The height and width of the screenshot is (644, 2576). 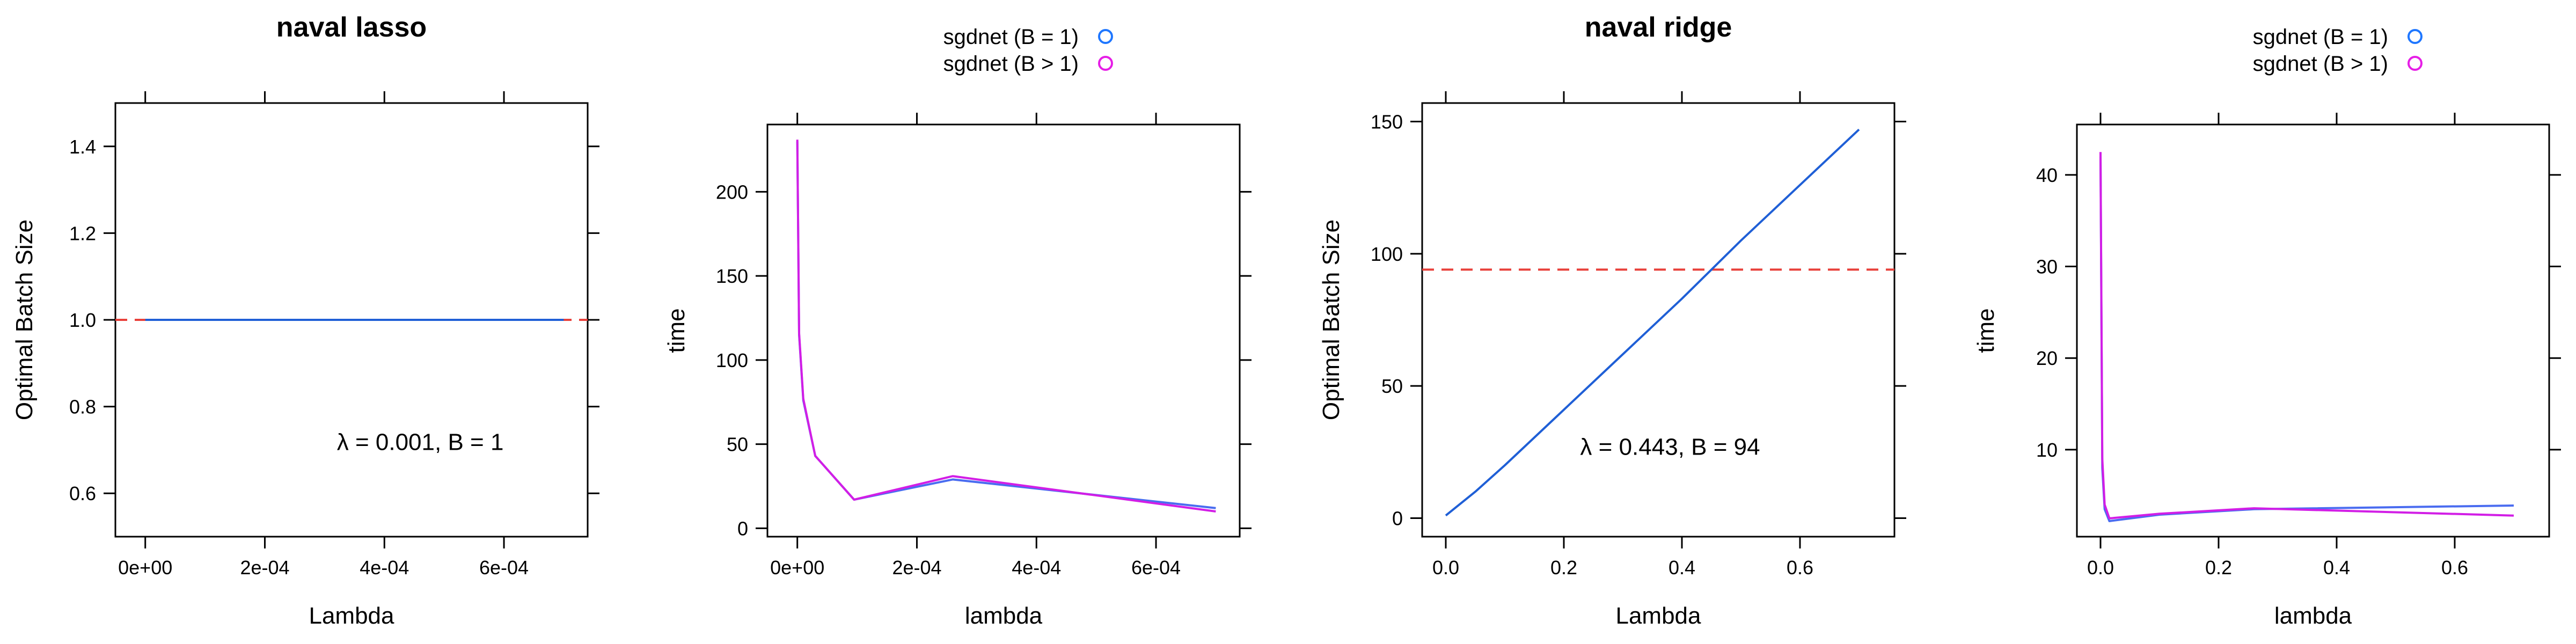 I want to click on y-tick-label: 1.4, so click(x=82, y=147).